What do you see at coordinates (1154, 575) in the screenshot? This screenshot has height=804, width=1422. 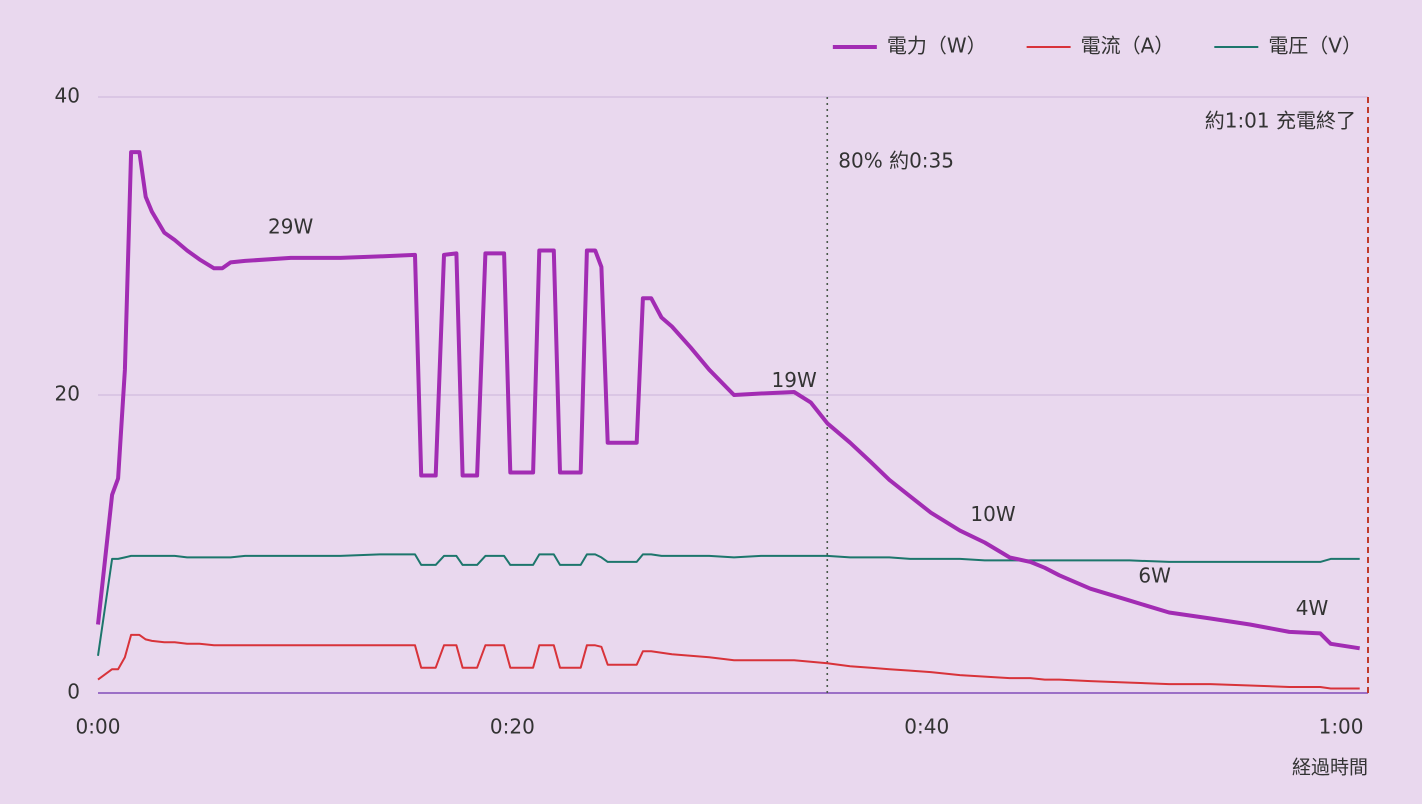 I see `annotation: 6W` at bounding box center [1154, 575].